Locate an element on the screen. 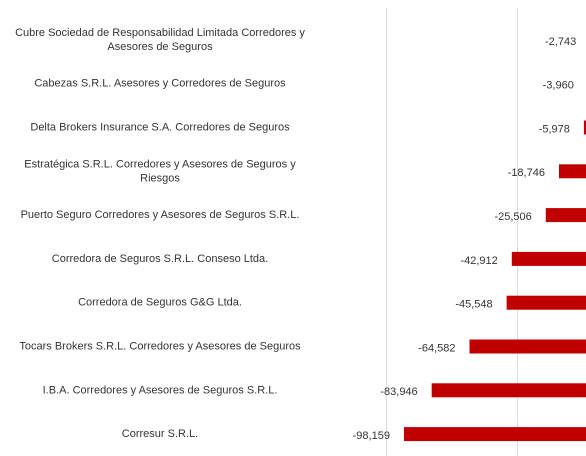  data-label: -2,743 is located at coordinates (560, 42).